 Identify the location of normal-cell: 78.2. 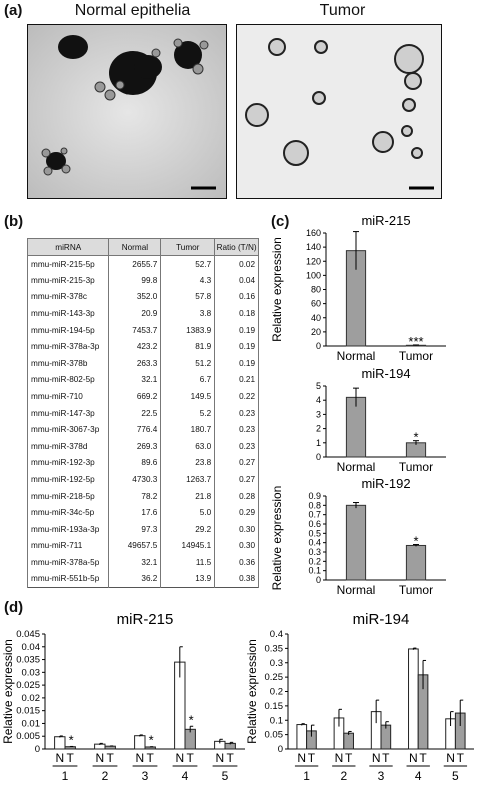
(135, 496).